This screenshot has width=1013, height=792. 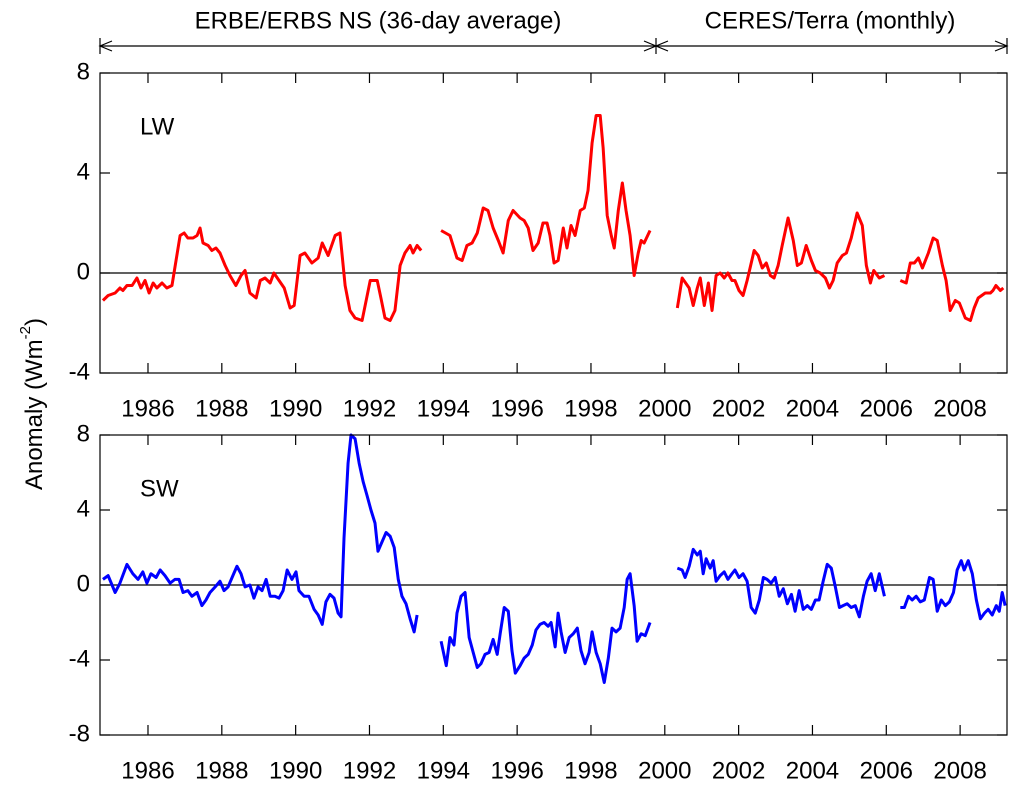 I want to click on y-axis-label: Anomaly (Wm-2), so click(x=32, y=404).